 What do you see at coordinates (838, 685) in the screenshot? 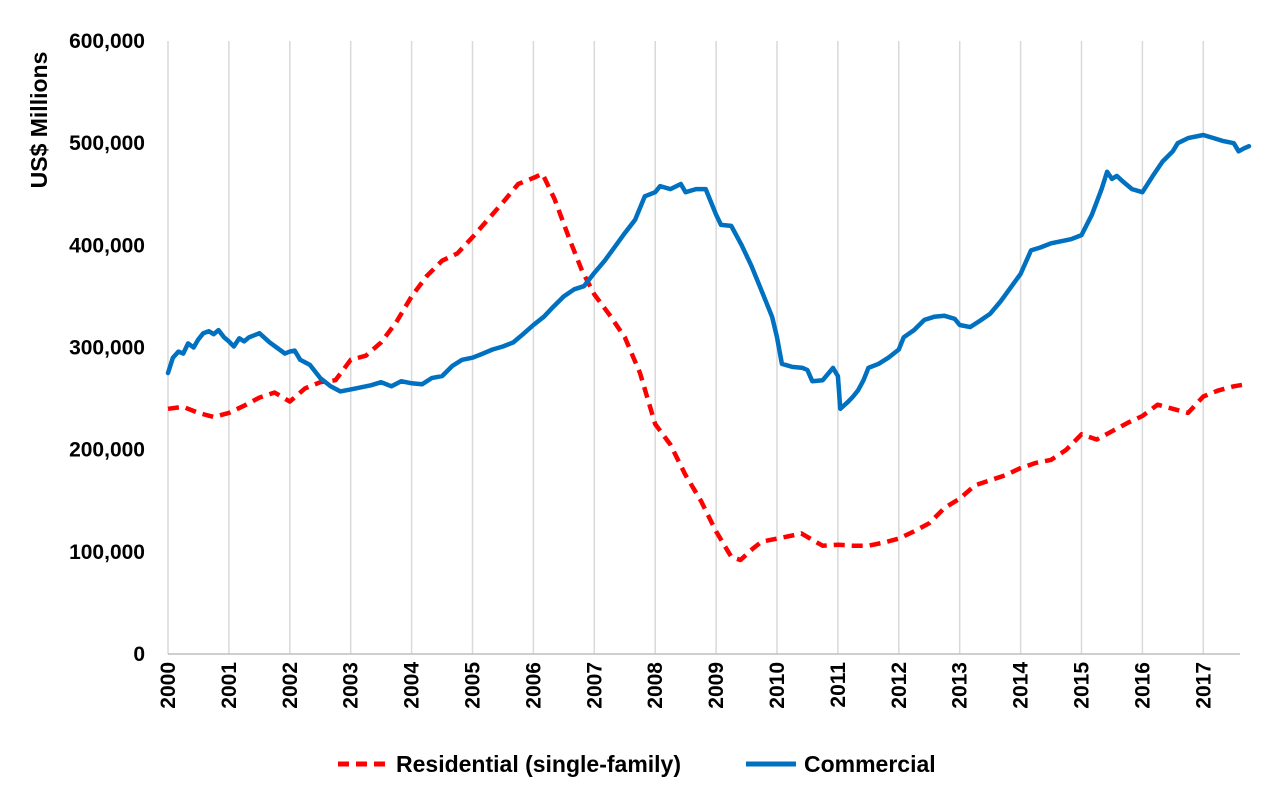
I see `x-tick-label: 2011` at bounding box center [838, 685].